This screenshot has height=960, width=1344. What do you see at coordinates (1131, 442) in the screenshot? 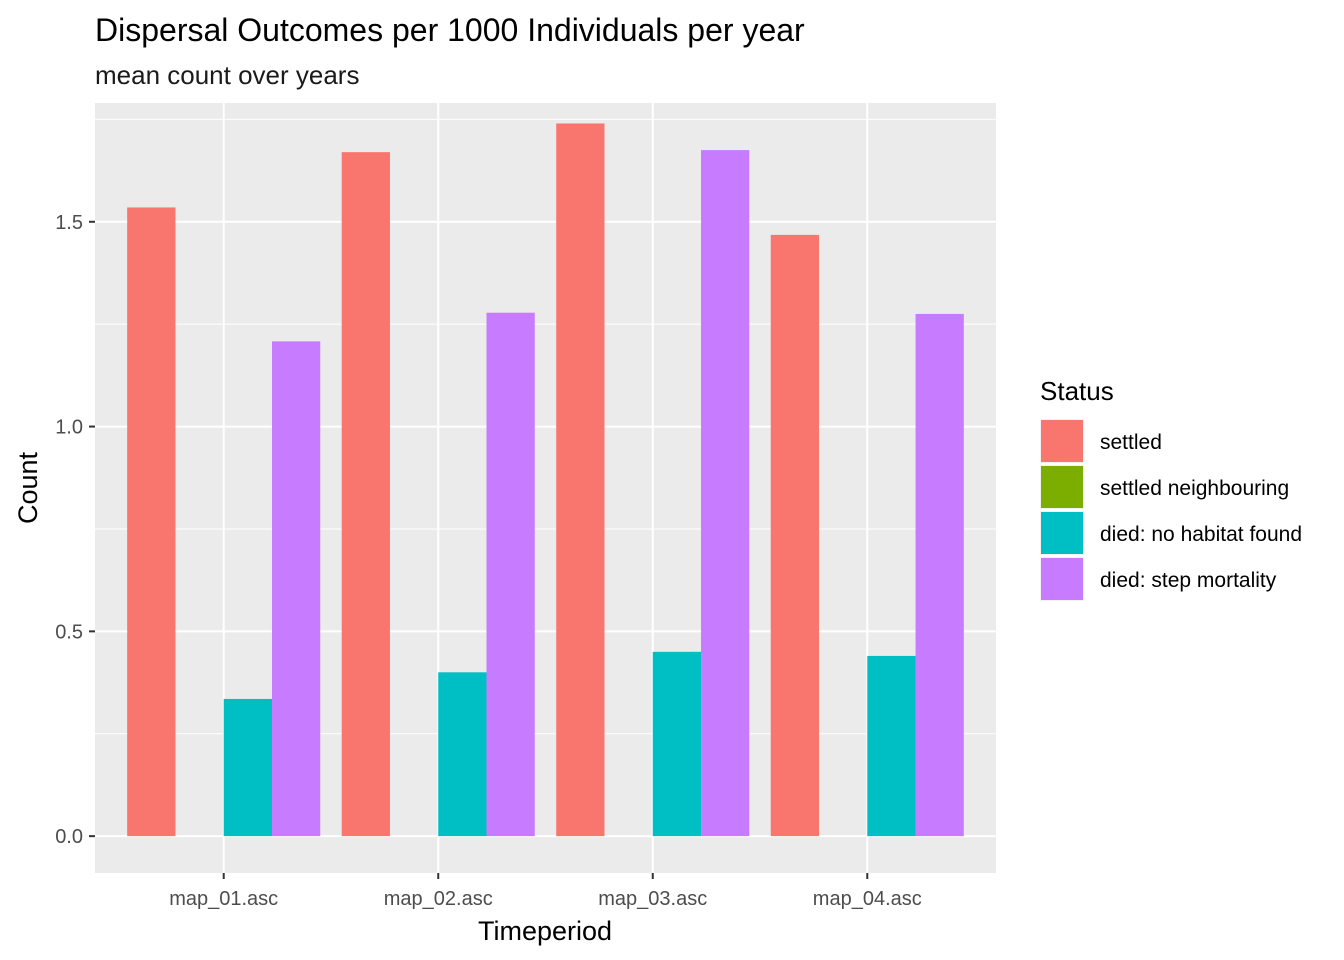
I see `legend-label: settled` at bounding box center [1131, 442].